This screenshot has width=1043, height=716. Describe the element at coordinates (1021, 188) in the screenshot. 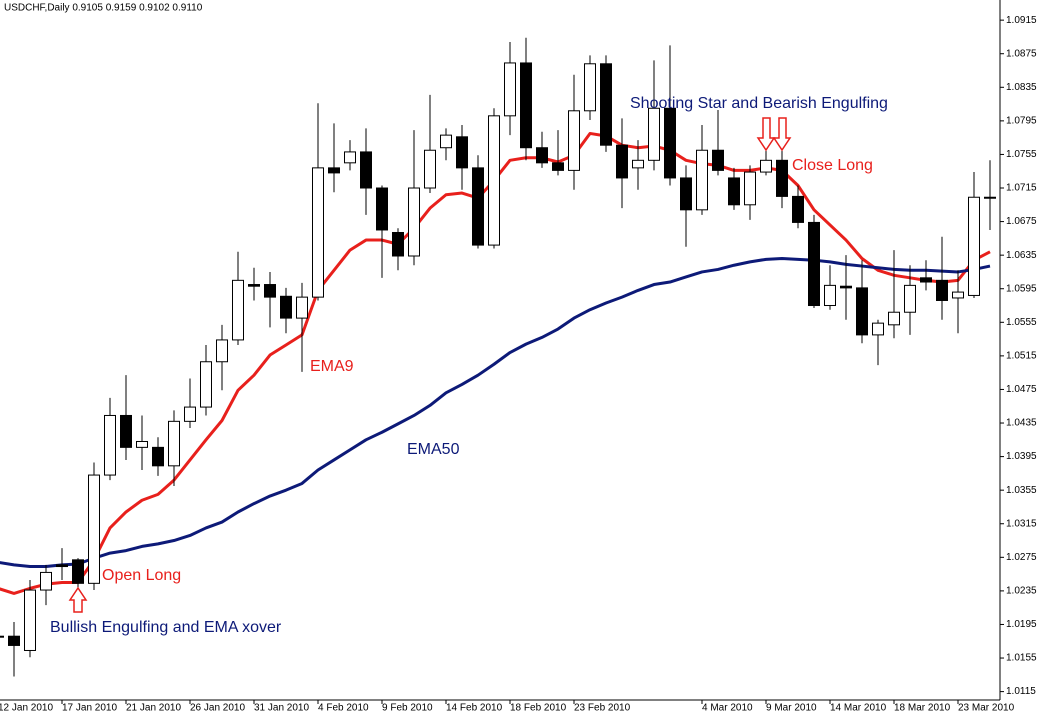

I see `y-tick-label: 1.0715` at that location.